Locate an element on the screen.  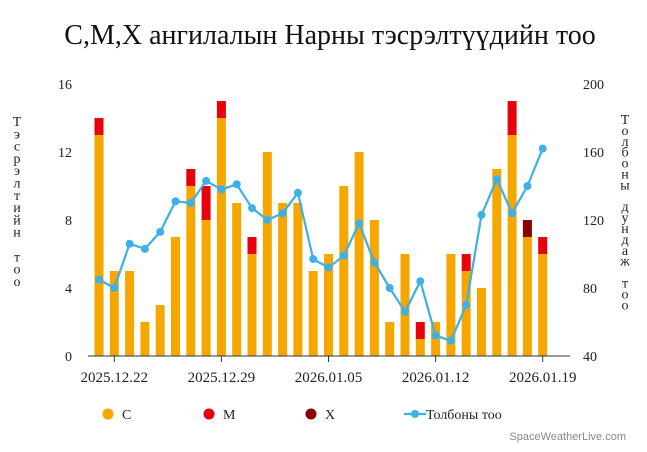
legend-swatch-x is located at coordinates (311, 414).